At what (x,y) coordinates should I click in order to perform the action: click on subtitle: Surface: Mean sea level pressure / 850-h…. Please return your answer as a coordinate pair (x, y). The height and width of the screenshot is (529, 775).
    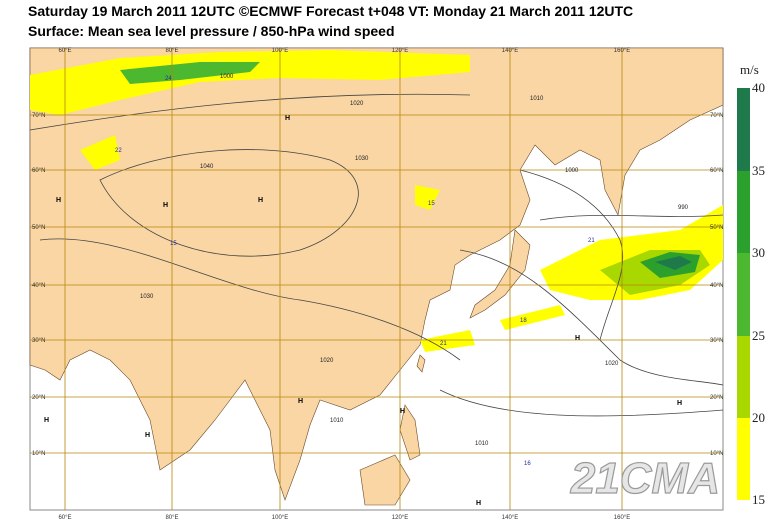
    Looking at the image, I should click on (211, 31).